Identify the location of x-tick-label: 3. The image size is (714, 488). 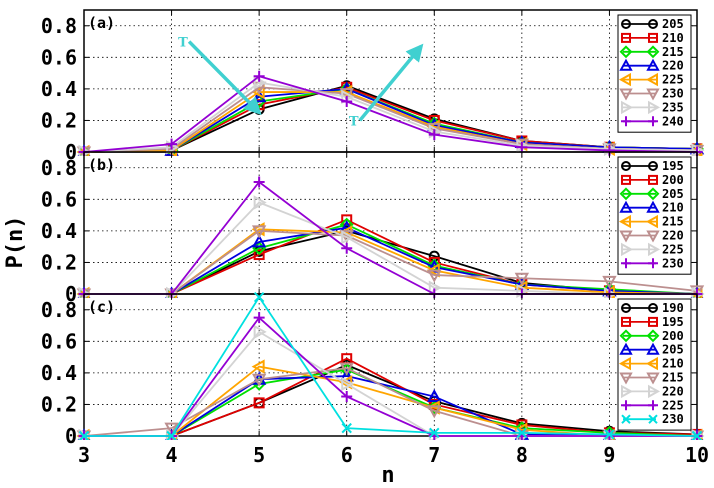
(84, 455).